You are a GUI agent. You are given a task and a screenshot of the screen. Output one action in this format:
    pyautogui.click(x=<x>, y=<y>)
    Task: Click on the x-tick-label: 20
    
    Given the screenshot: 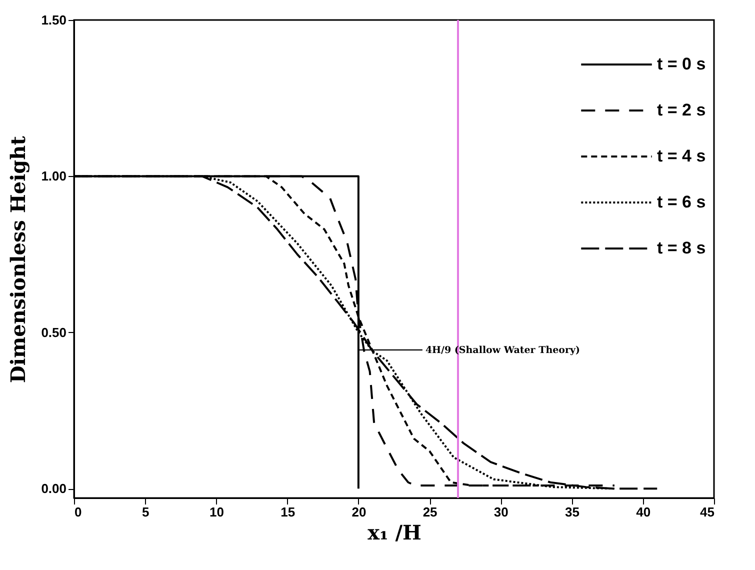 What is the action you would take?
    pyautogui.click(x=359, y=512)
    